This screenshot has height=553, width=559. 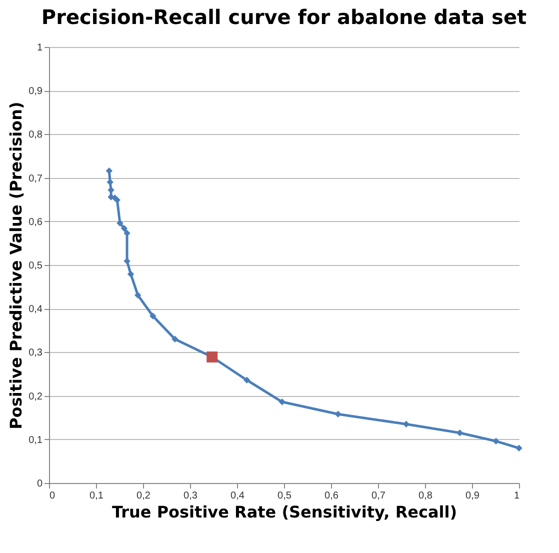 I want to click on y-tick-label: 0,3, so click(x=35, y=353).